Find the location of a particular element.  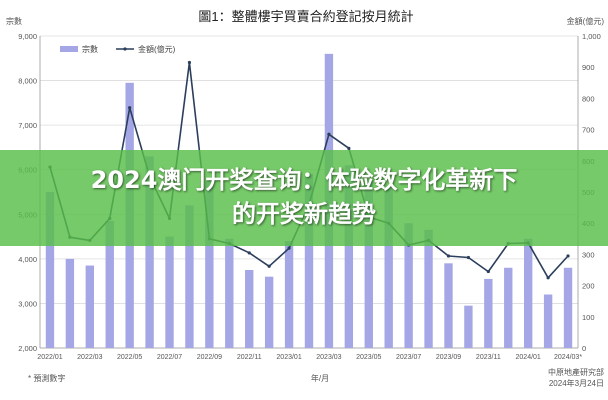

left-tick-label: 8,000 is located at coordinates (27, 81).